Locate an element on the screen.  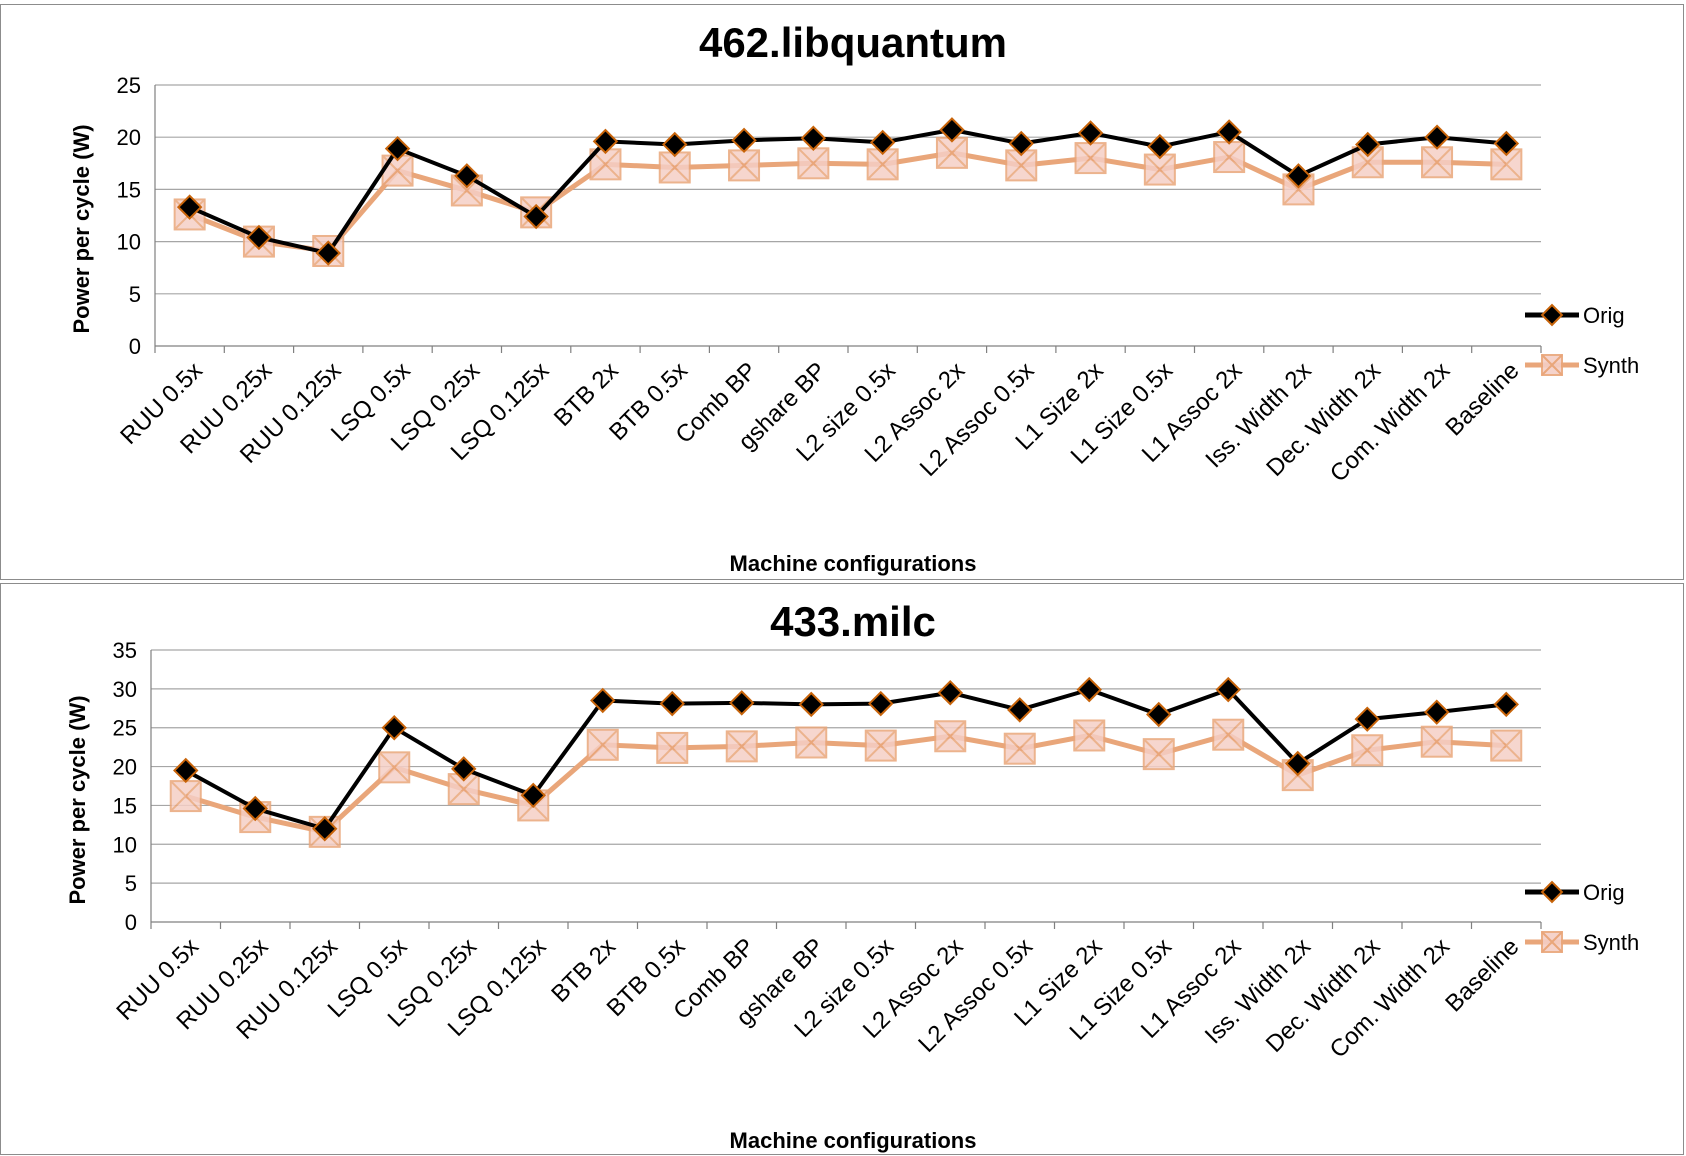
y-tick-label: 35 is located at coordinates (125, 650).